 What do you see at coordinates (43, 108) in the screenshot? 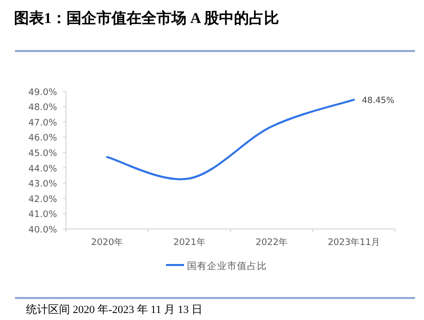
I see `y-tick-label: 48.0%` at bounding box center [43, 108].